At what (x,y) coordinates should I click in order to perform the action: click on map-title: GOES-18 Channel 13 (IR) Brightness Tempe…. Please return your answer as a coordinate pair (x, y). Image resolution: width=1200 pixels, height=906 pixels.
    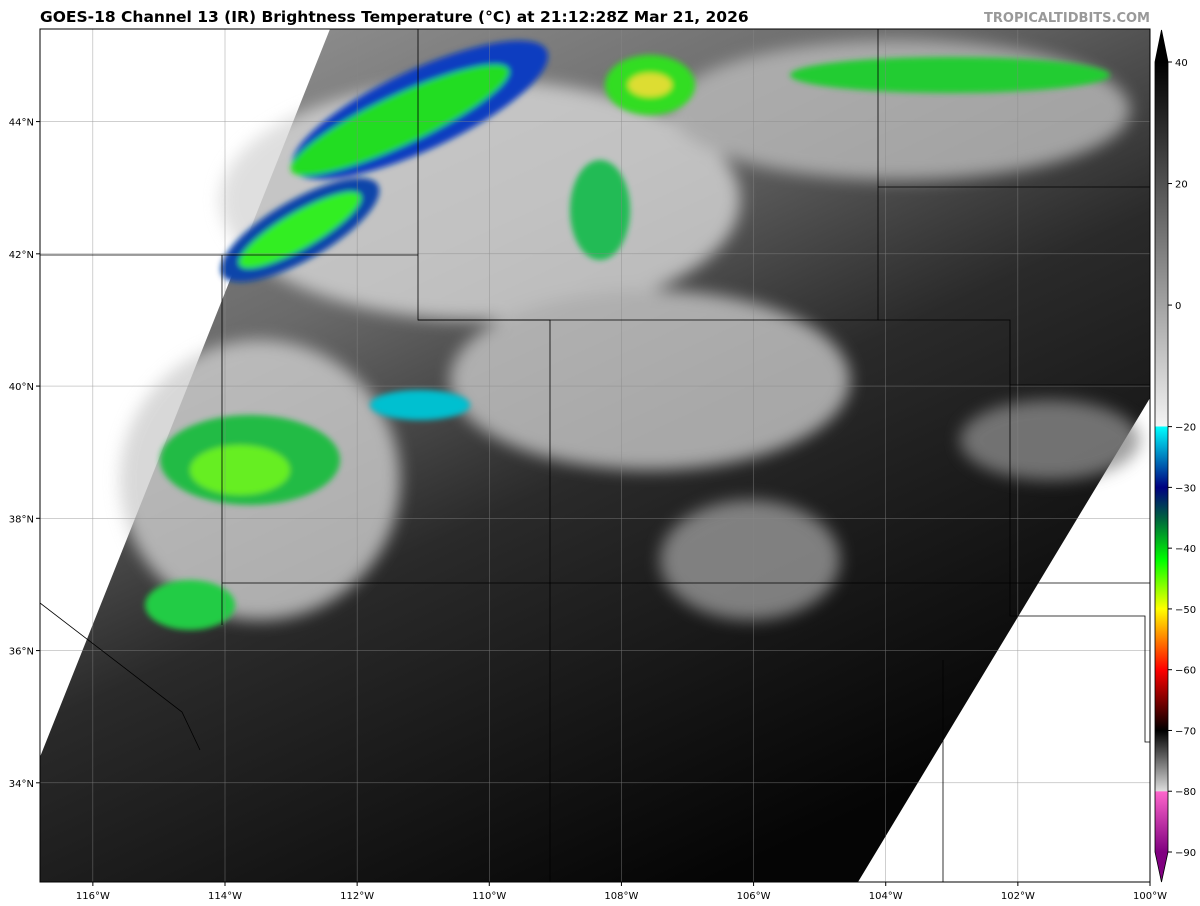
    Looking at the image, I should click on (394, 17).